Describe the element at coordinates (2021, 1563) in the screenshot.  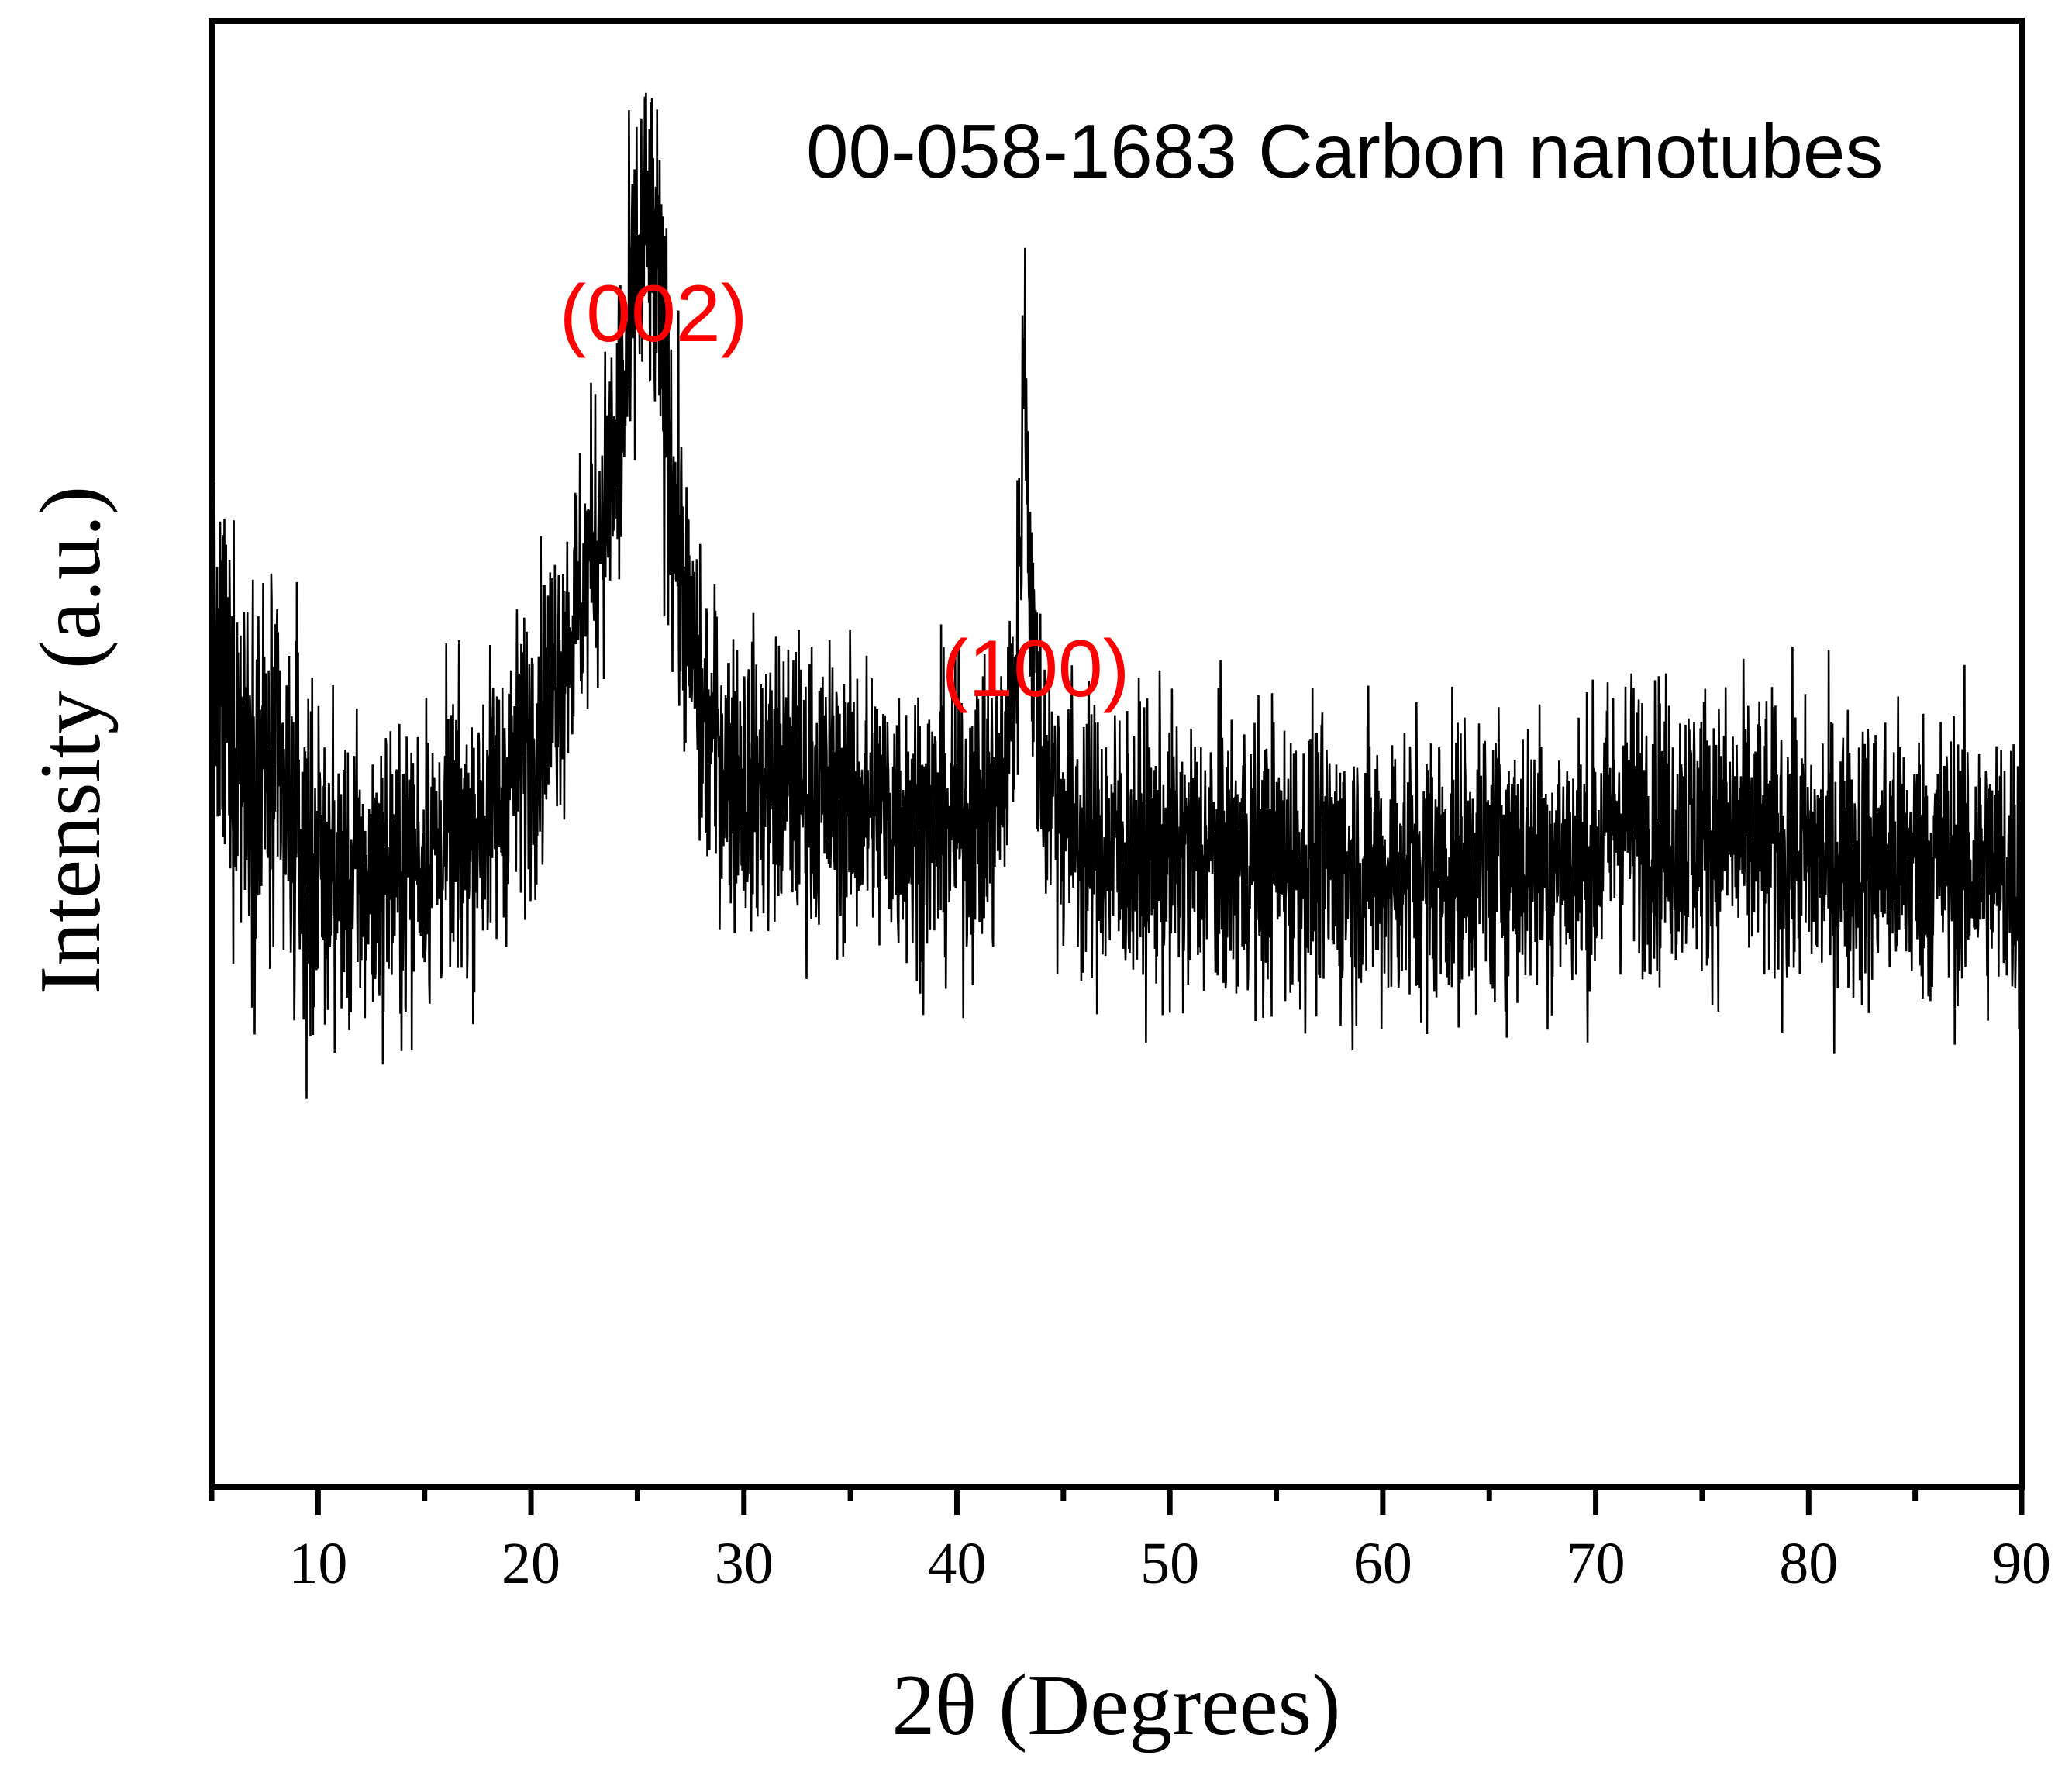
I see `x-tick-label: 90` at that location.